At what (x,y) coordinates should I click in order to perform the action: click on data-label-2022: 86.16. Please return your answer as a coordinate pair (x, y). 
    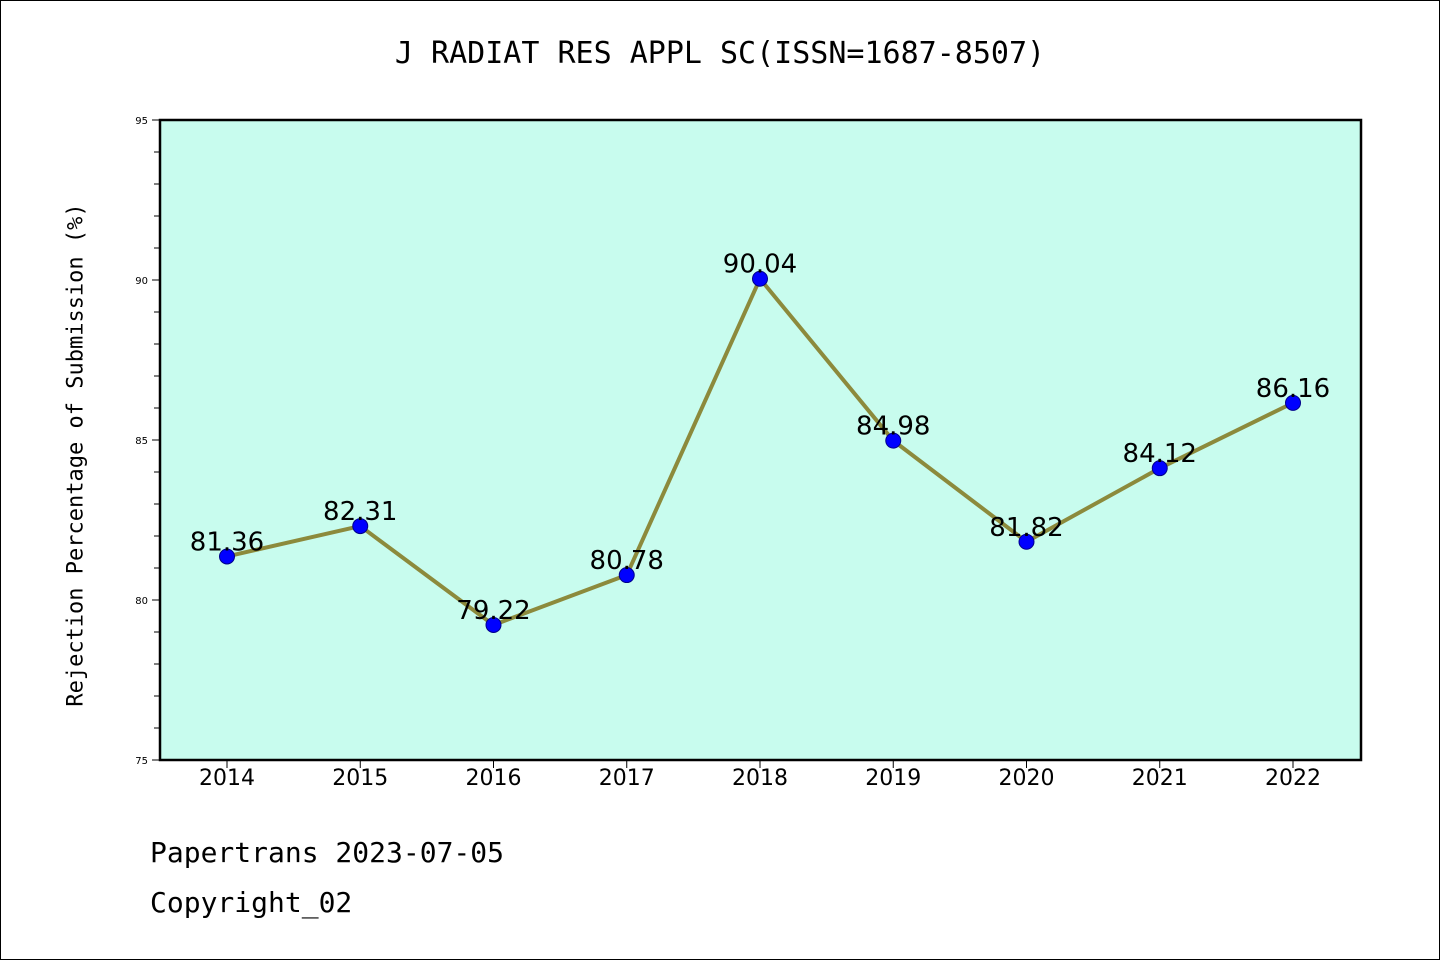
    Looking at the image, I should click on (1293, 389).